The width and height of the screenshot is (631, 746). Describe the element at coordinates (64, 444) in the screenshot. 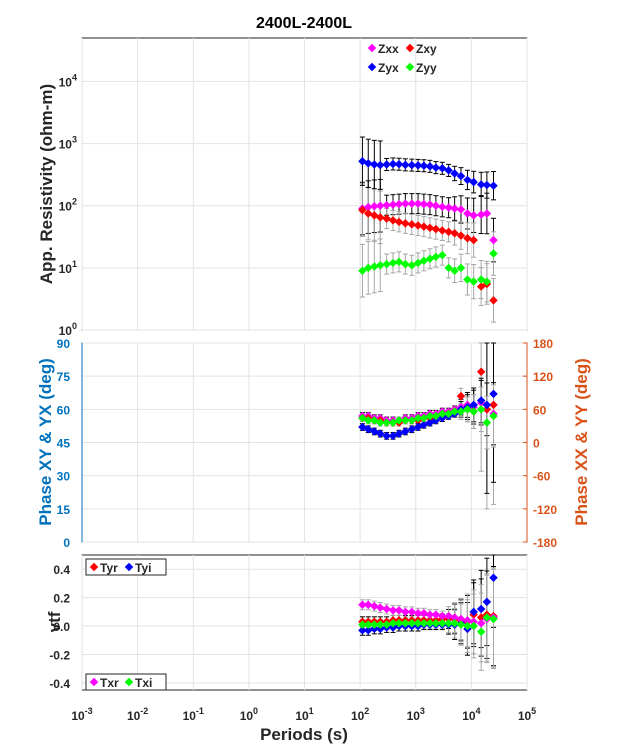

I see `left-y-tick-label: 45` at that location.